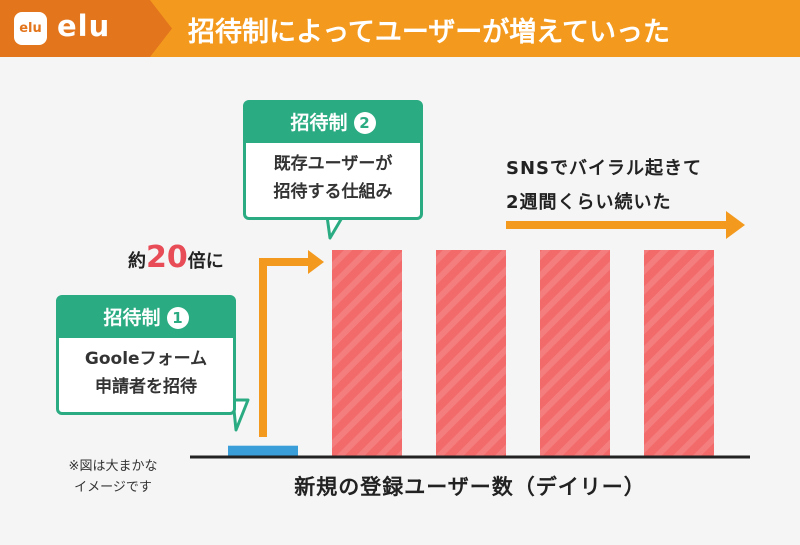 Image resolution: width=800 pixels, height=545 pixels. I want to click on callout-2-header: 招待制 2, so click(333, 123).